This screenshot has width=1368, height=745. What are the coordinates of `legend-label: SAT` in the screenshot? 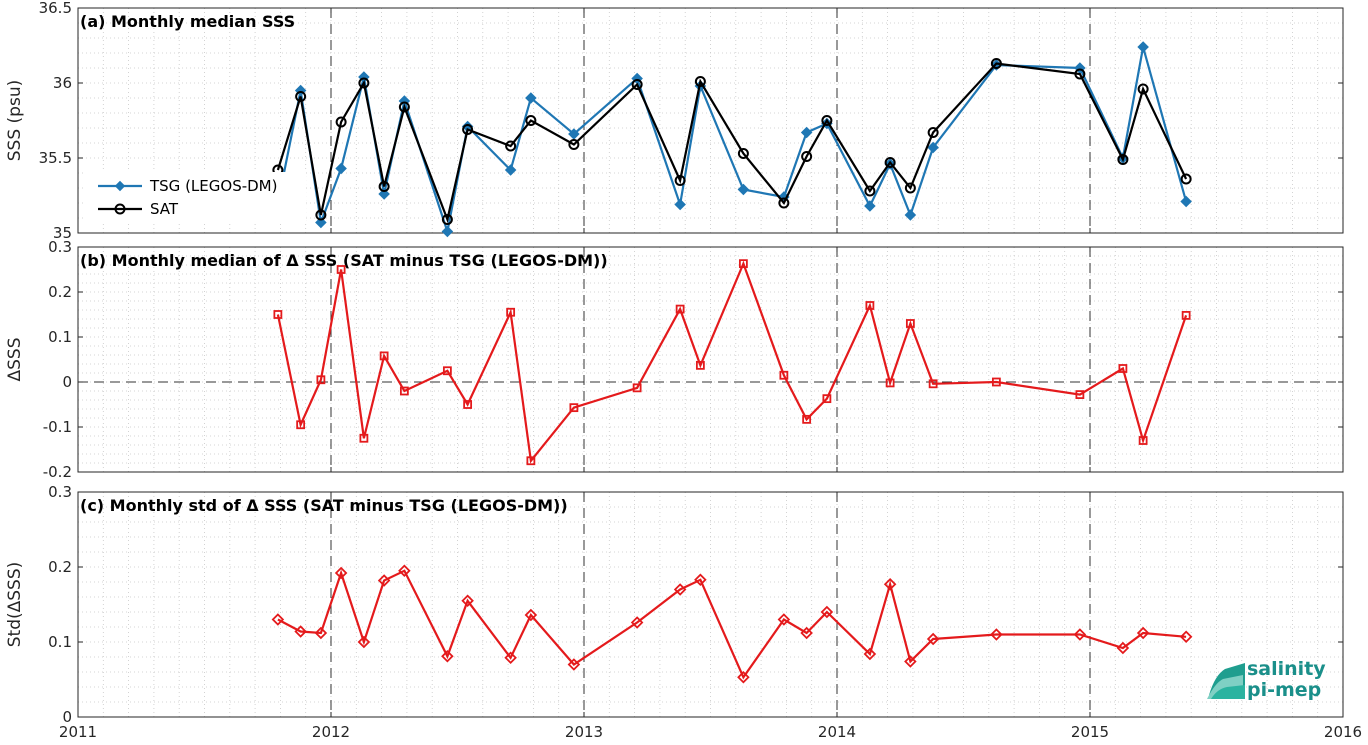 It's located at (164, 209).